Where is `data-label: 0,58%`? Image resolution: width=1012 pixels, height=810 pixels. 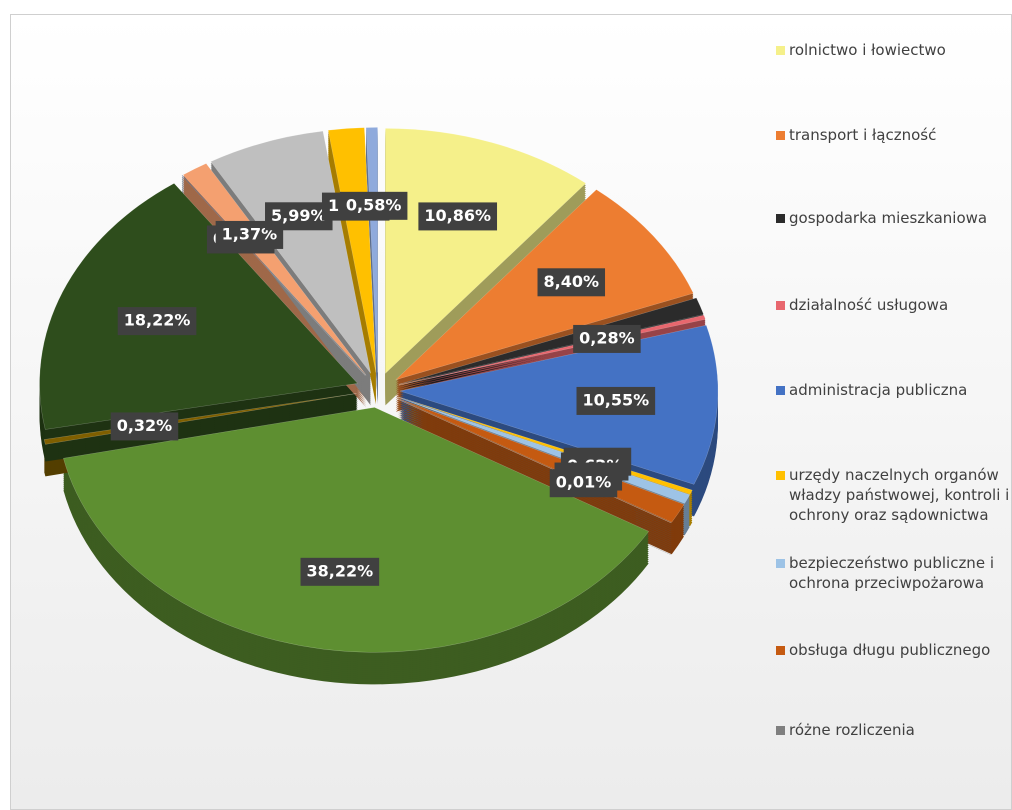 data-label: 0,58% is located at coordinates (373, 205).